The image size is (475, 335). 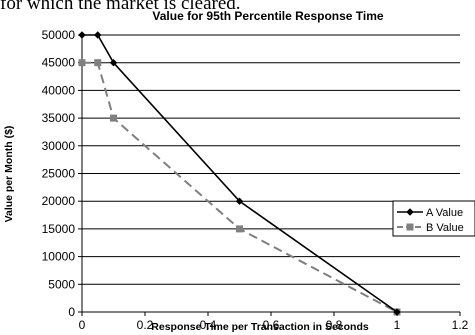 I want to click on x-tick-label: 1.2, so click(x=460, y=325).